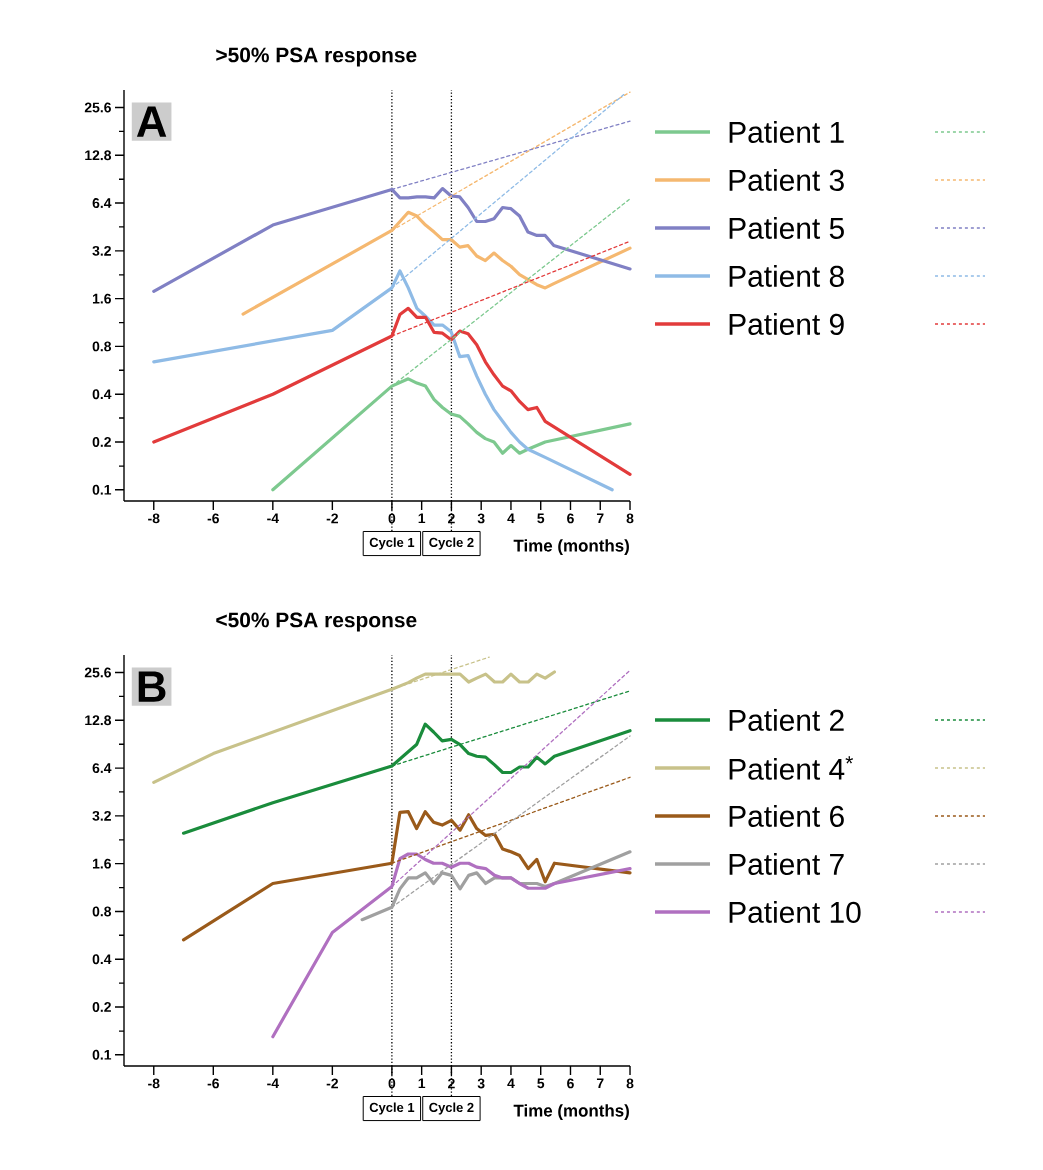  I want to click on annotation: A, so click(151, 121).